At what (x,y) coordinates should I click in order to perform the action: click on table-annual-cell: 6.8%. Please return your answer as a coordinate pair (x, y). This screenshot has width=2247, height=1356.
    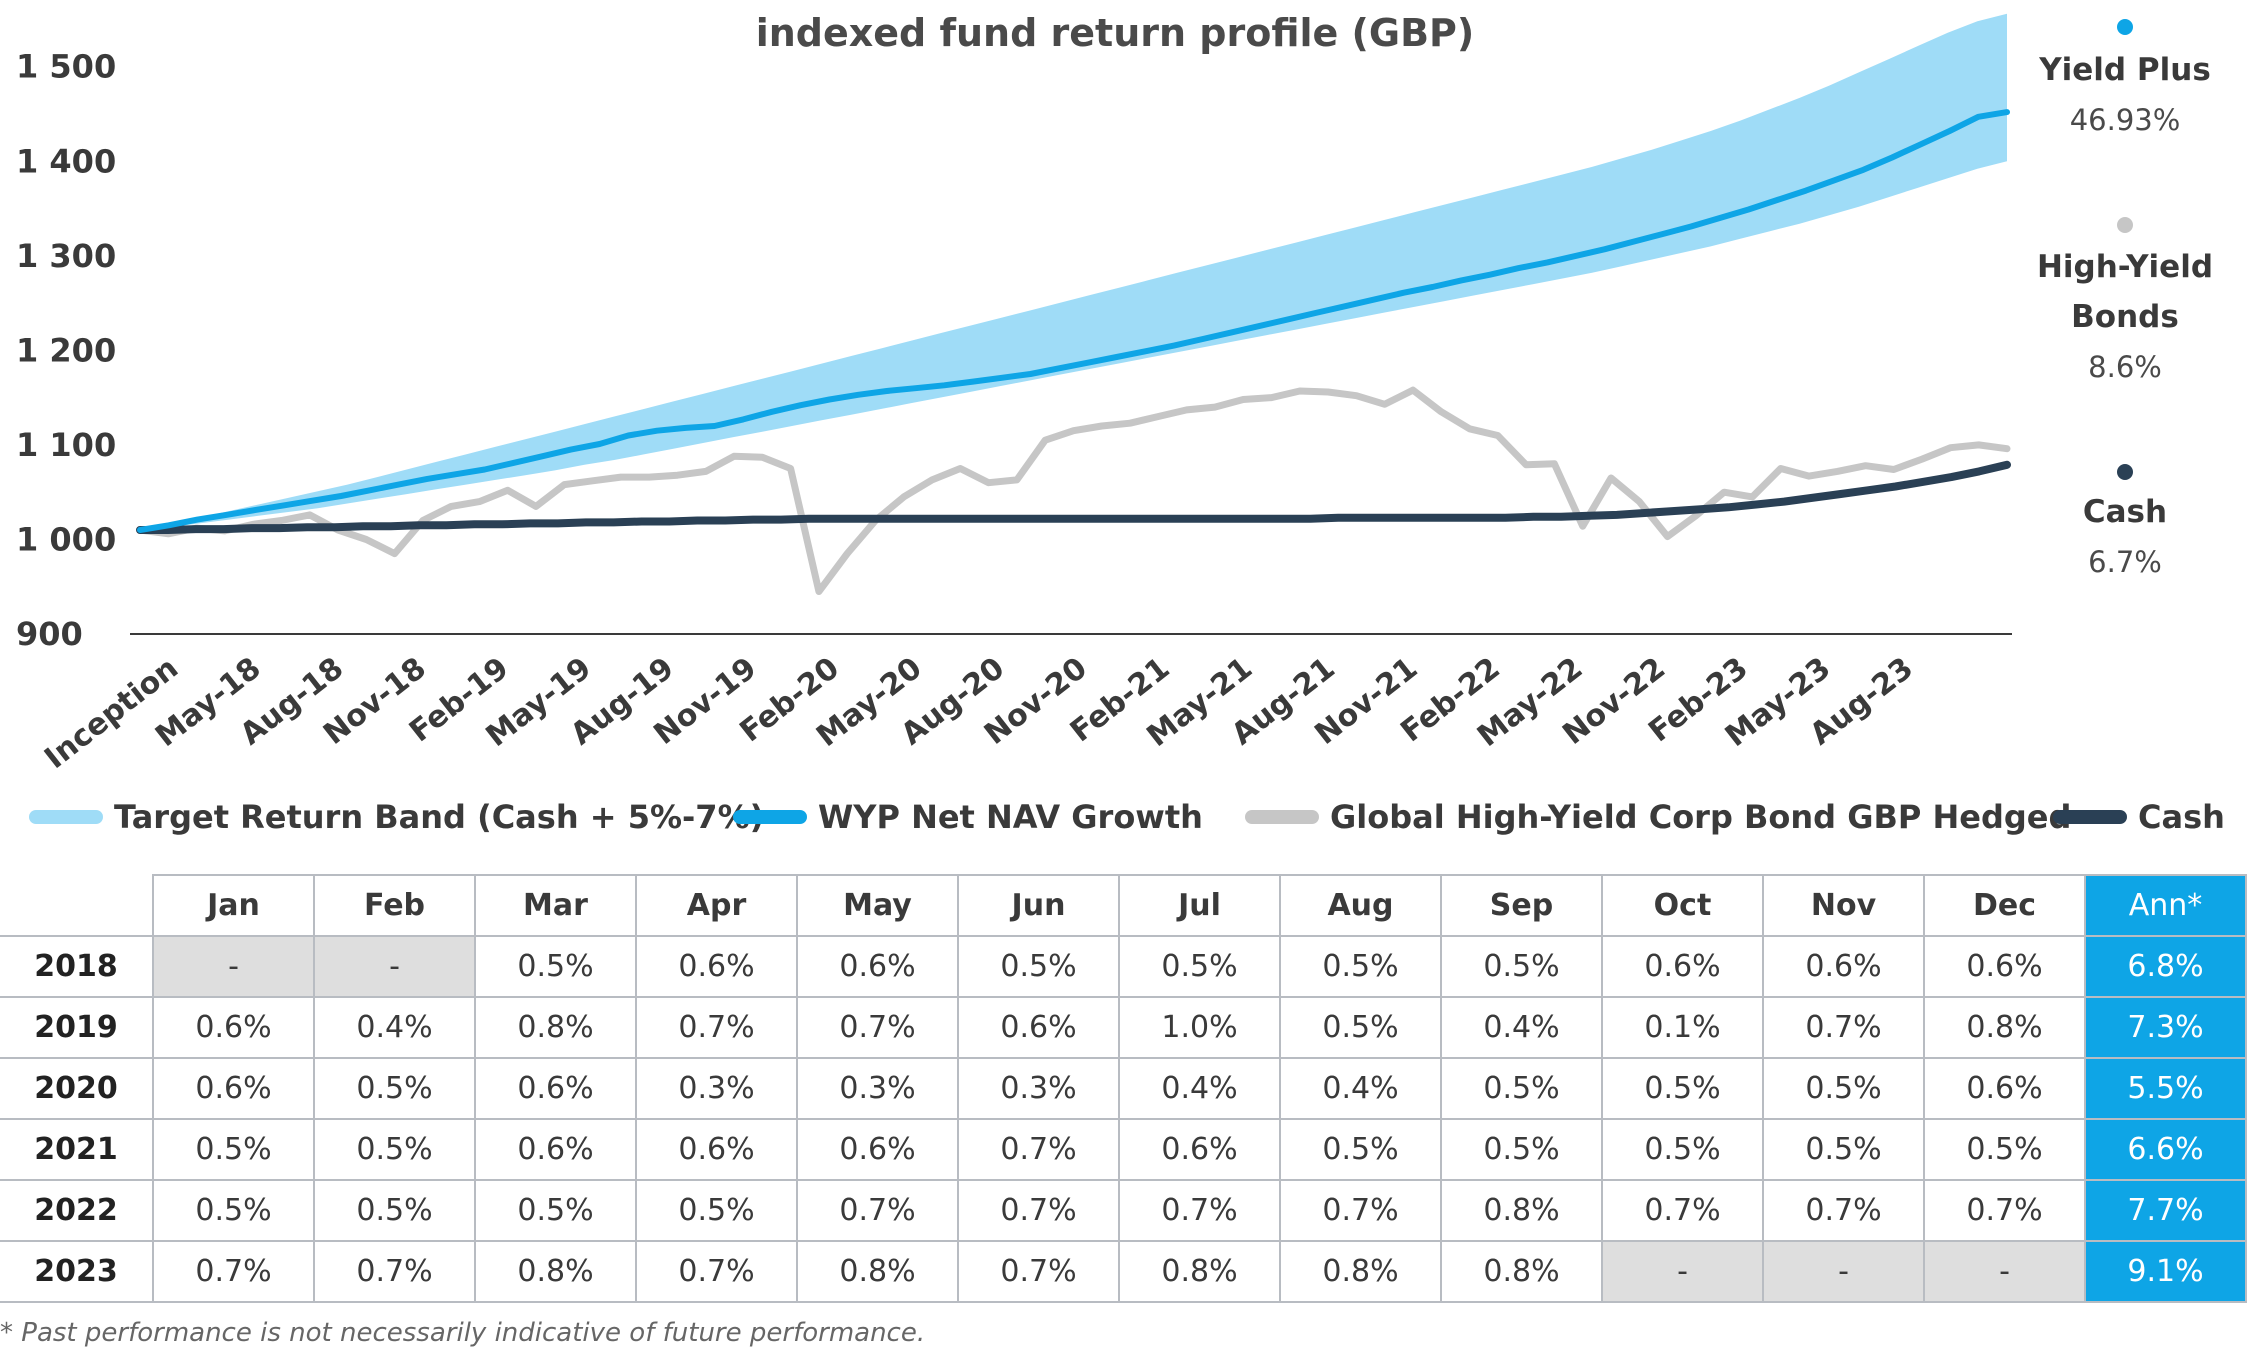
    Looking at the image, I should click on (2165, 966).